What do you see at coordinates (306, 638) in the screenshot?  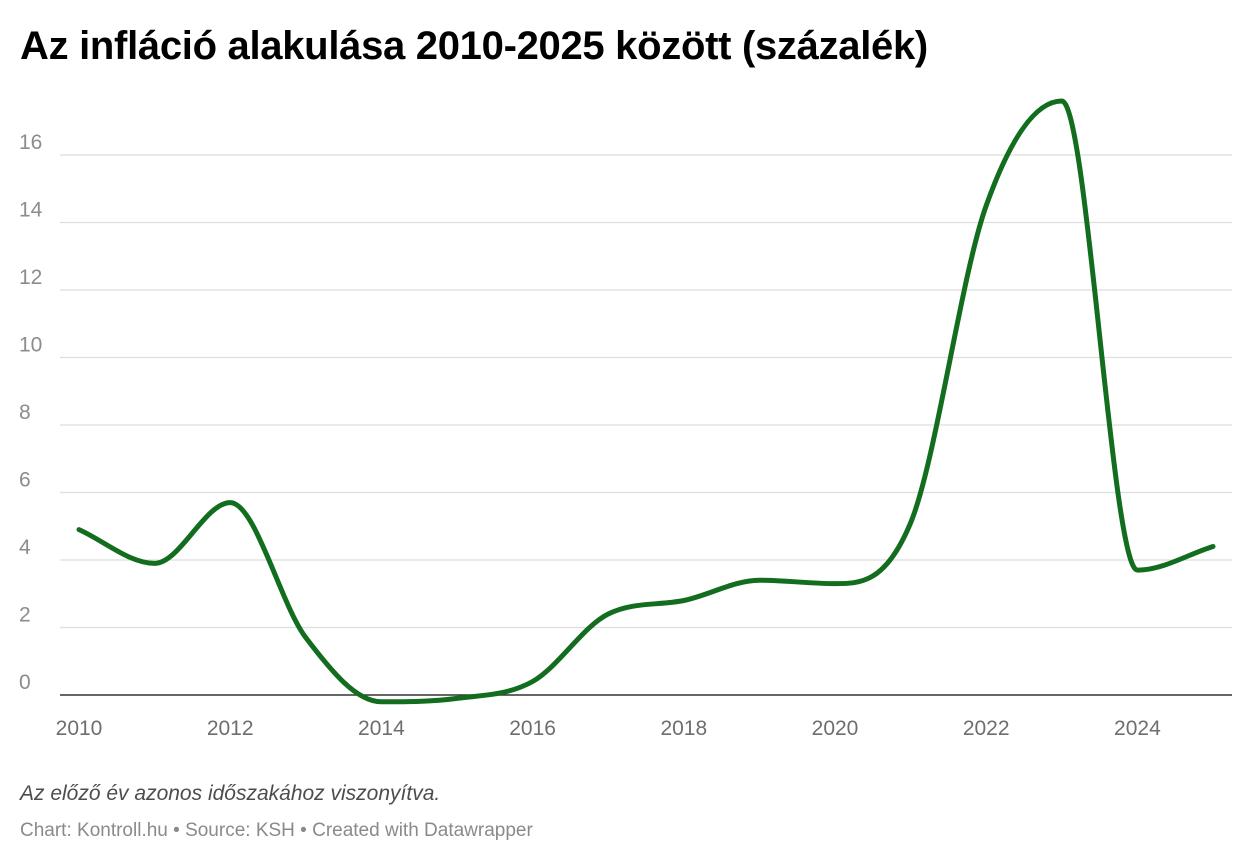 I see `data-point-2013` at bounding box center [306, 638].